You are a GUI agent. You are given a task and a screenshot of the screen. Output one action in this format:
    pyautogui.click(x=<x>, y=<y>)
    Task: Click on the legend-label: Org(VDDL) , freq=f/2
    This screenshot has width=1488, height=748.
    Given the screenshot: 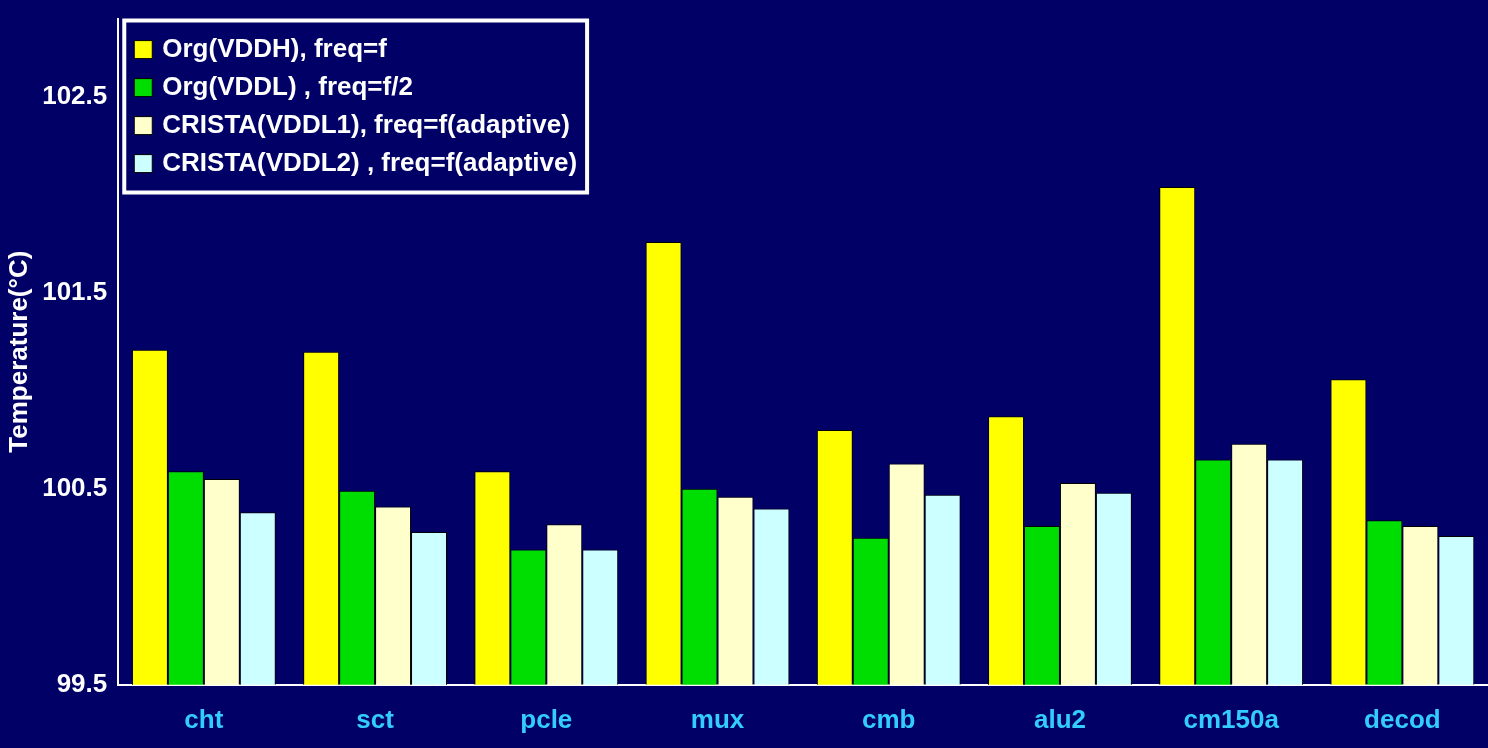 What is the action you would take?
    pyautogui.click(x=287, y=85)
    